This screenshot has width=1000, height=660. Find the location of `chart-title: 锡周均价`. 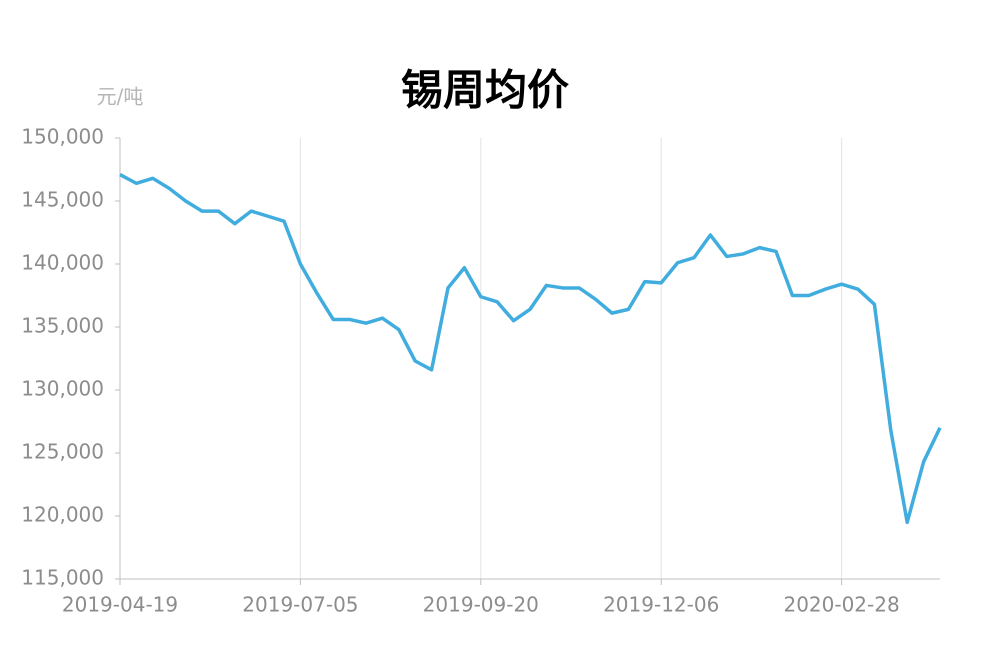

chart-title: 锡周均价 is located at coordinates (485, 90).